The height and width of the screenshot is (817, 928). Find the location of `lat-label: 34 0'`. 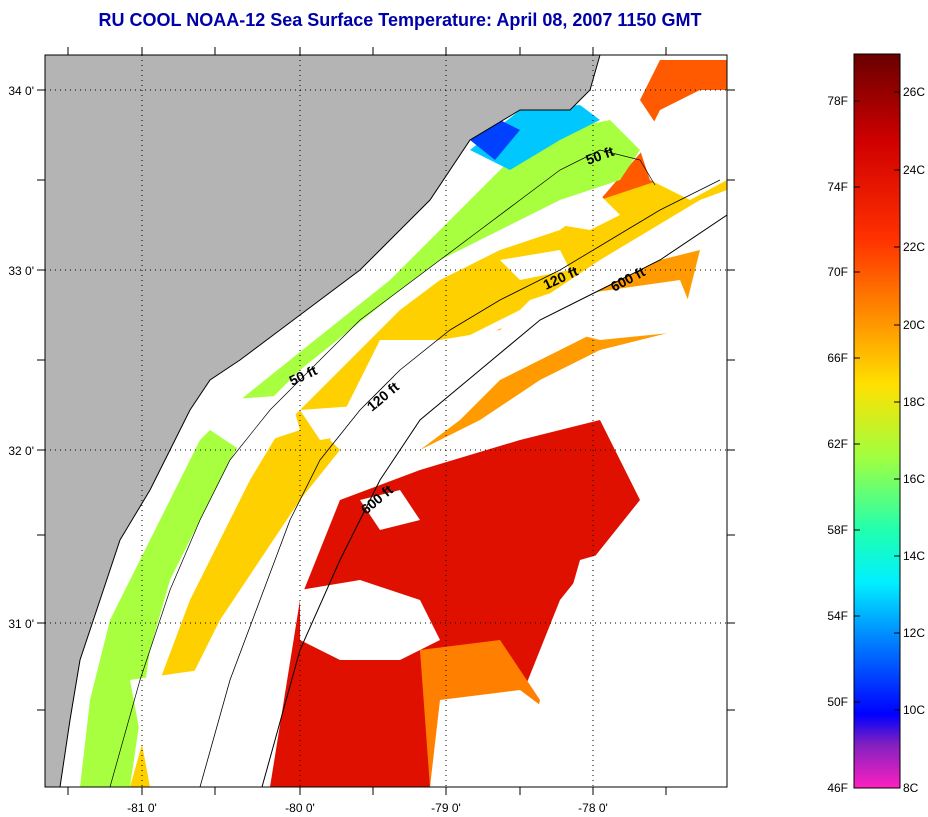

lat-label: 34 0' is located at coordinates (21, 91).